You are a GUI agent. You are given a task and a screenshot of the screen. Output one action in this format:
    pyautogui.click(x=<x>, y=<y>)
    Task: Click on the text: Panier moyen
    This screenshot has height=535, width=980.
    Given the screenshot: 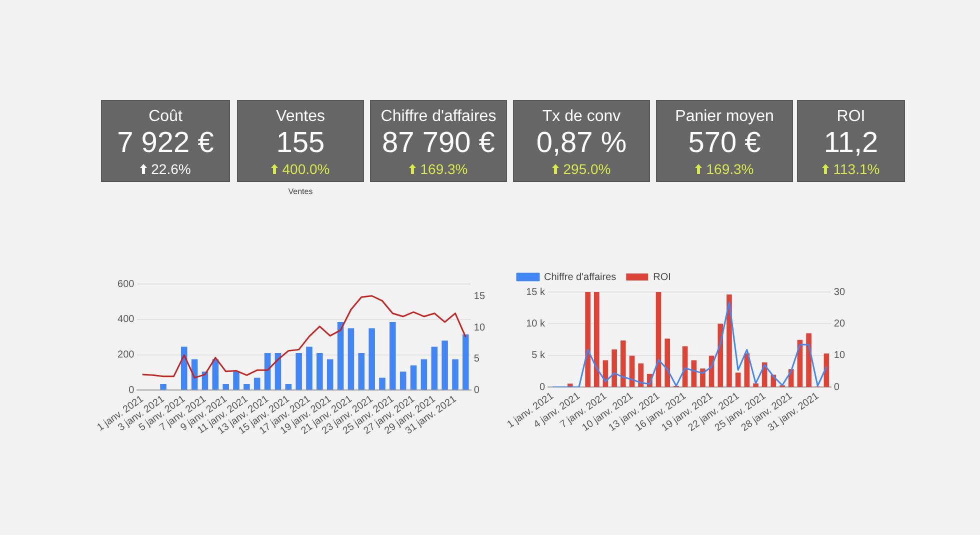 What is the action you would take?
    pyautogui.click(x=724, y=117)
    